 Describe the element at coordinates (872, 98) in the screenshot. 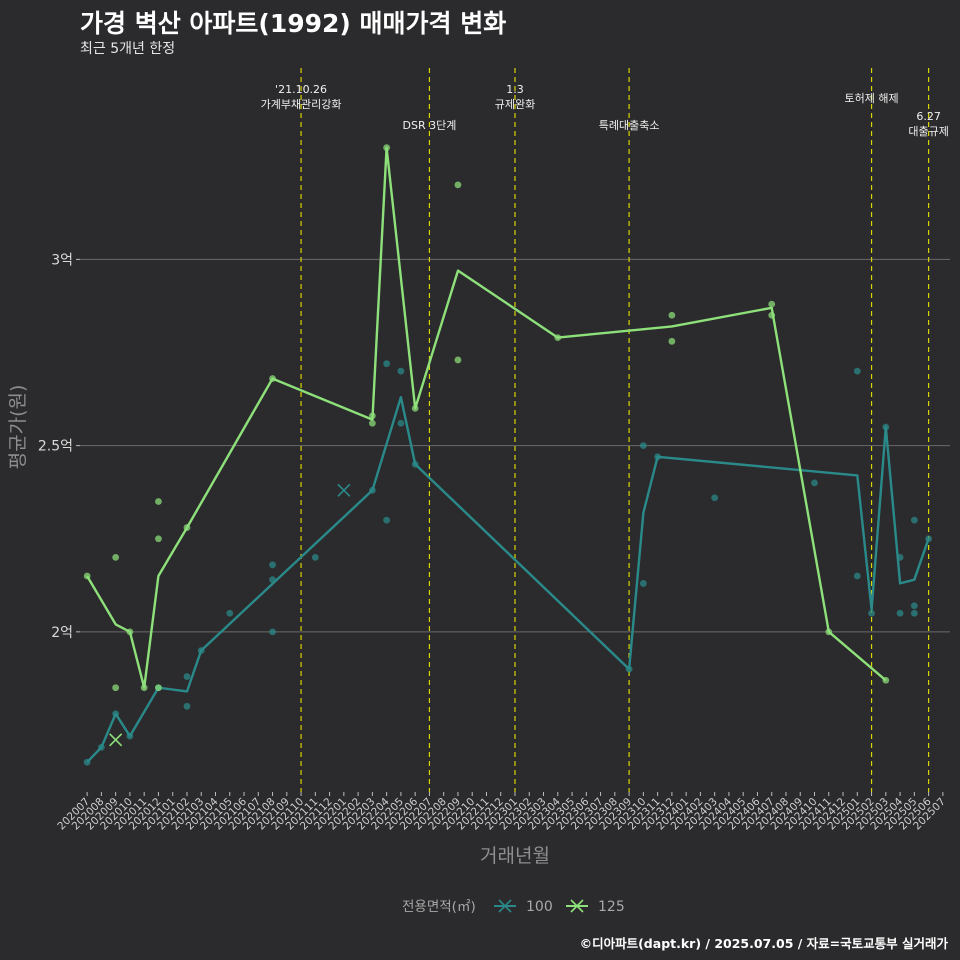

I see `event-label: 토허제 해제` at that location.